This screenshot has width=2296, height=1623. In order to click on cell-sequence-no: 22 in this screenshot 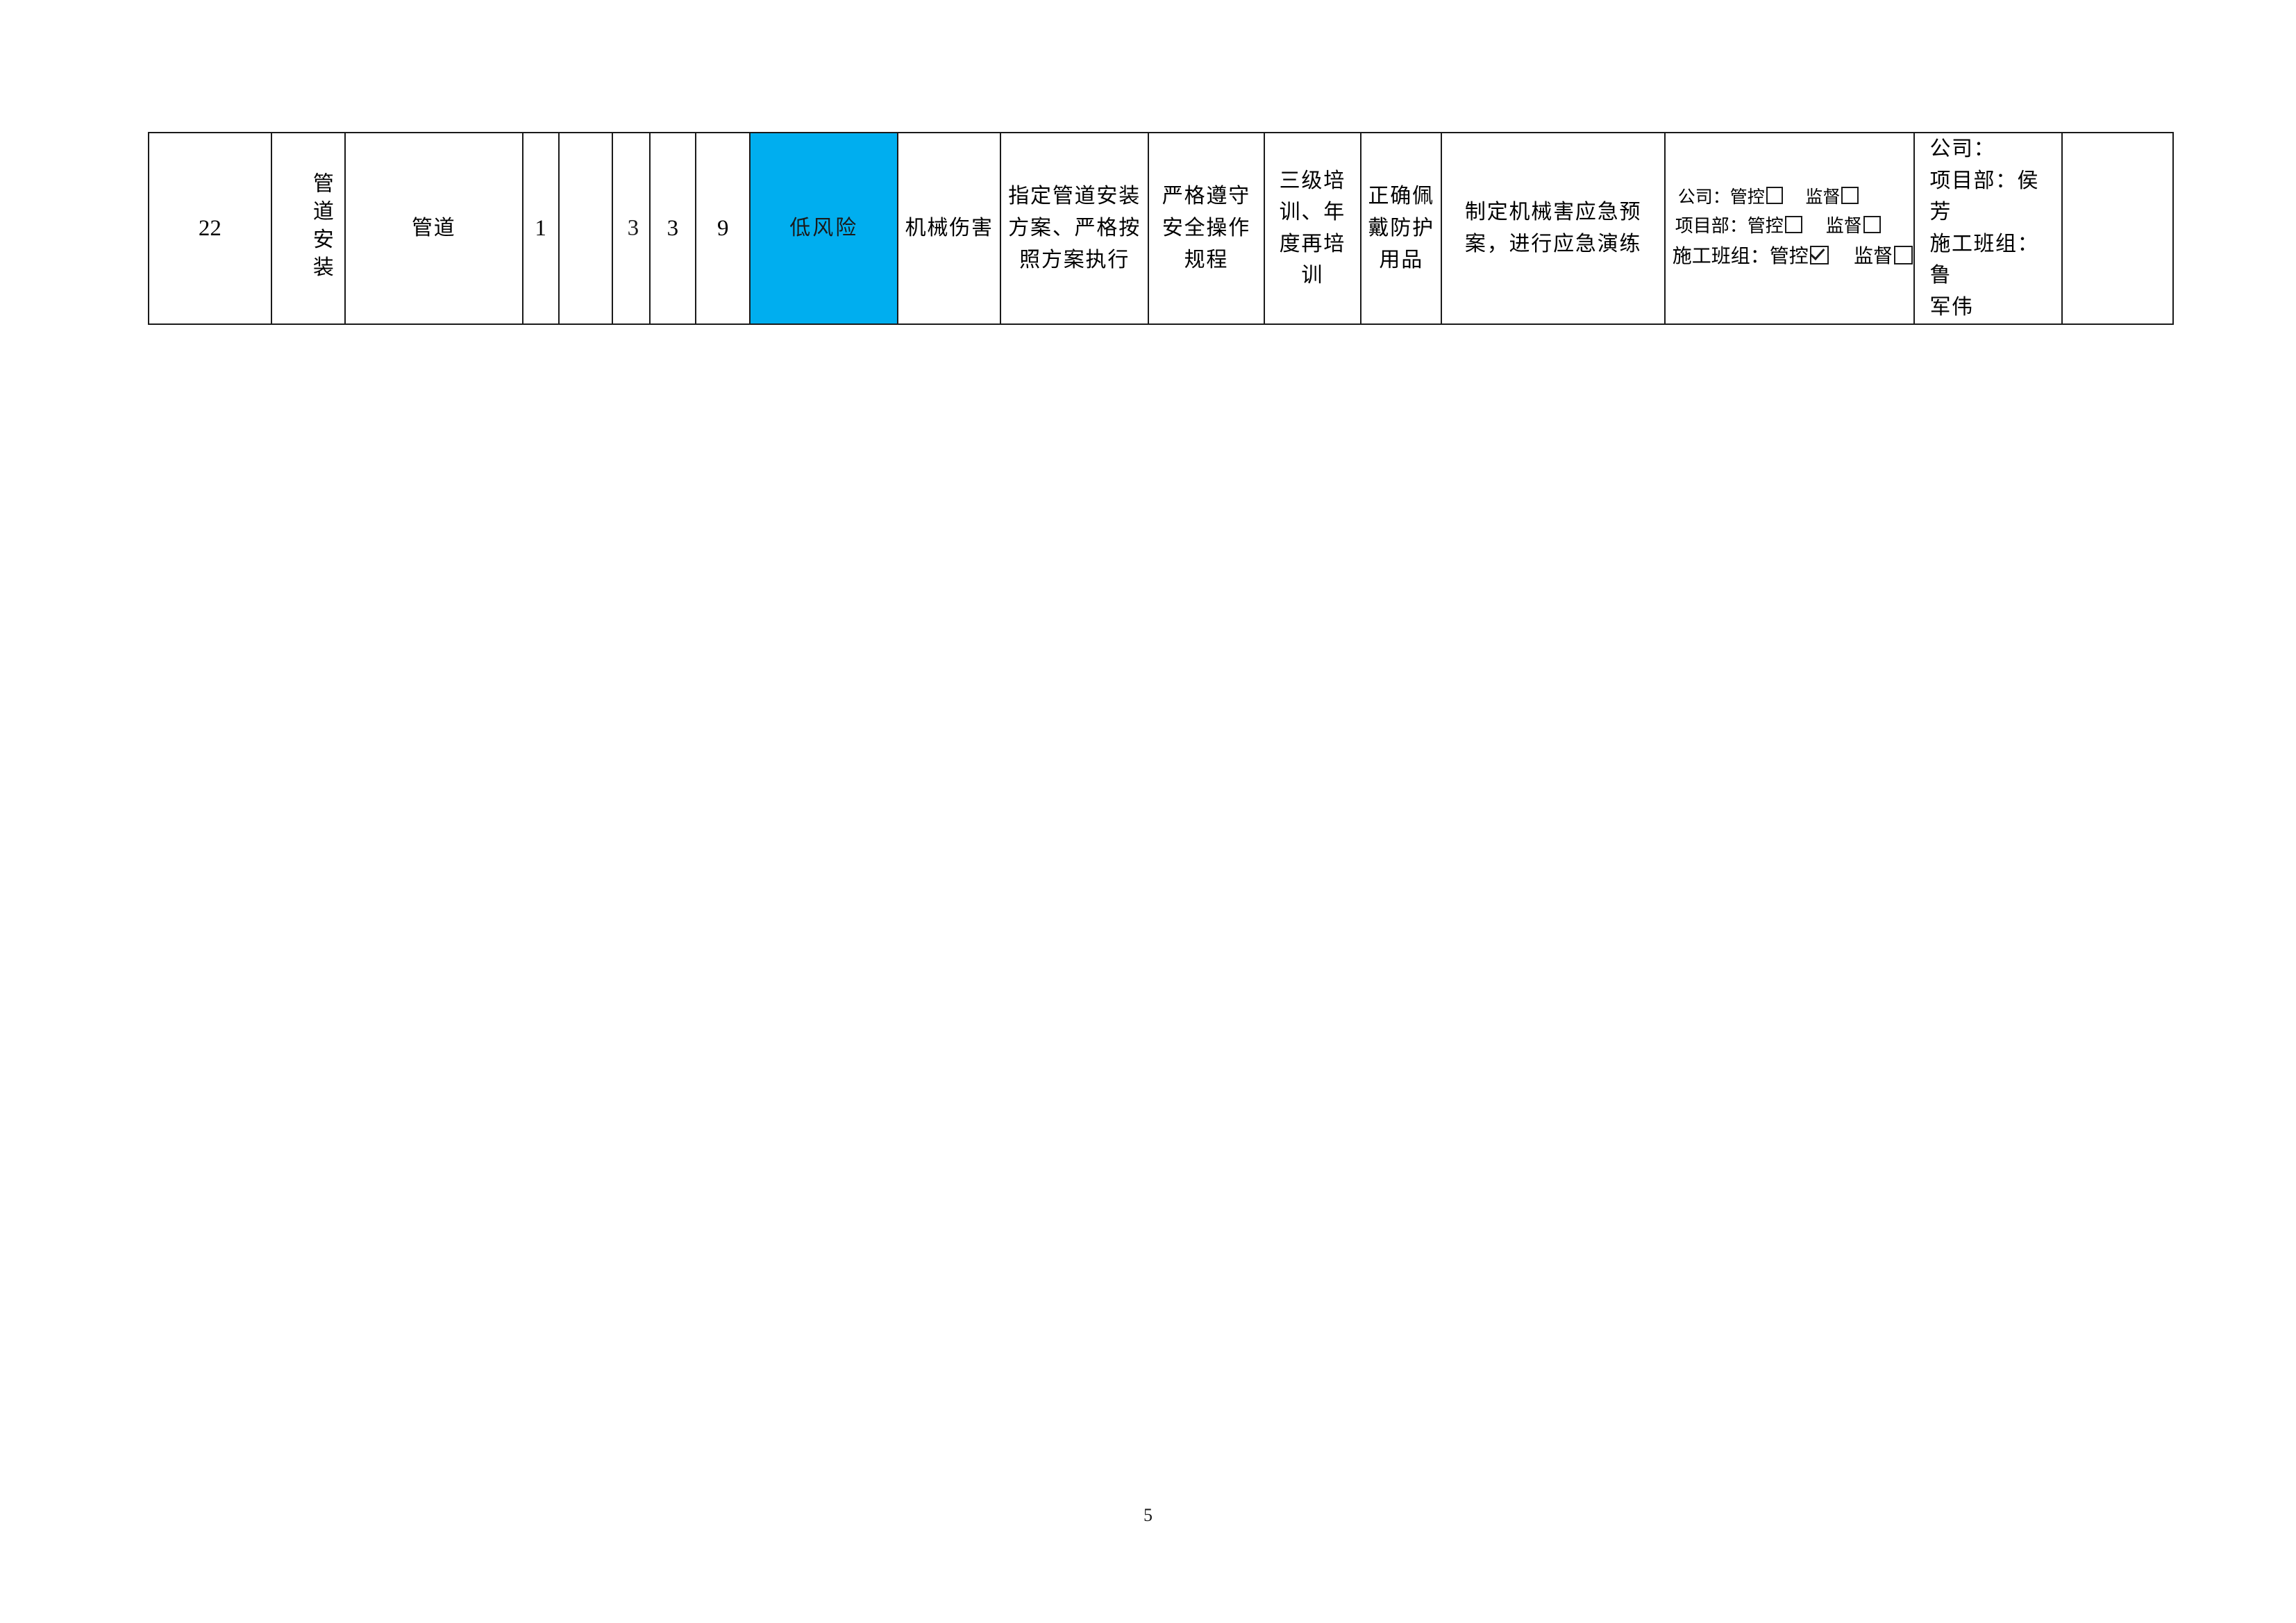, I will do `click(210, 228)`.